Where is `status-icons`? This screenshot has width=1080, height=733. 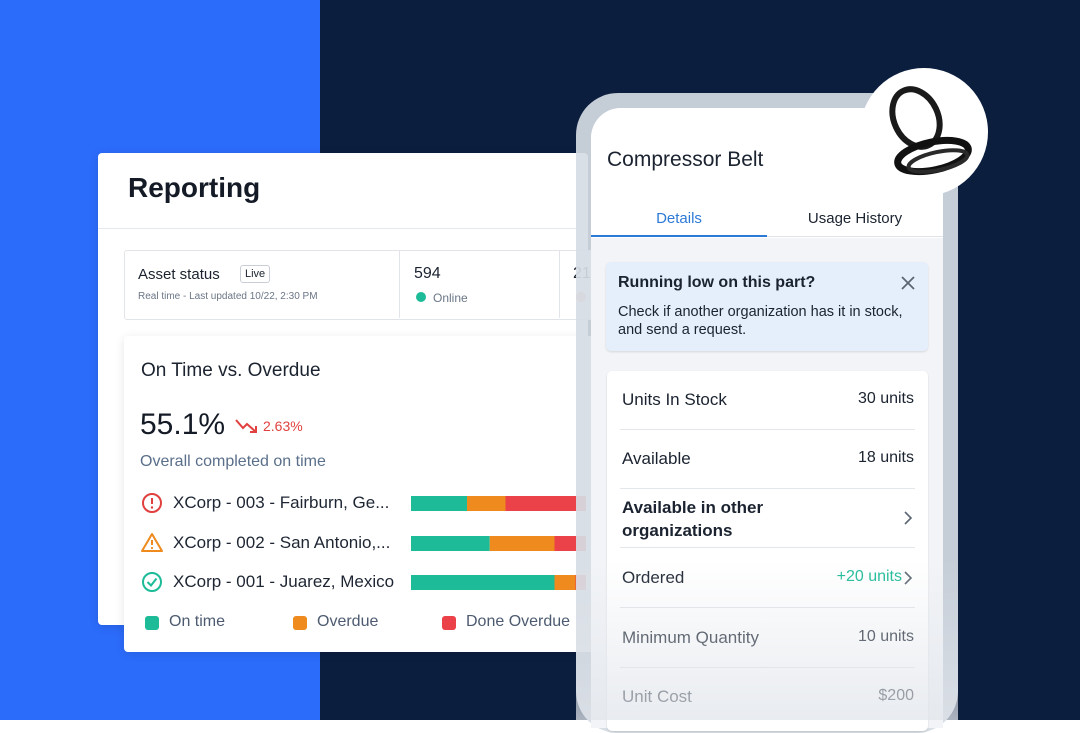
status-icons is located at coordinates (152, 542).